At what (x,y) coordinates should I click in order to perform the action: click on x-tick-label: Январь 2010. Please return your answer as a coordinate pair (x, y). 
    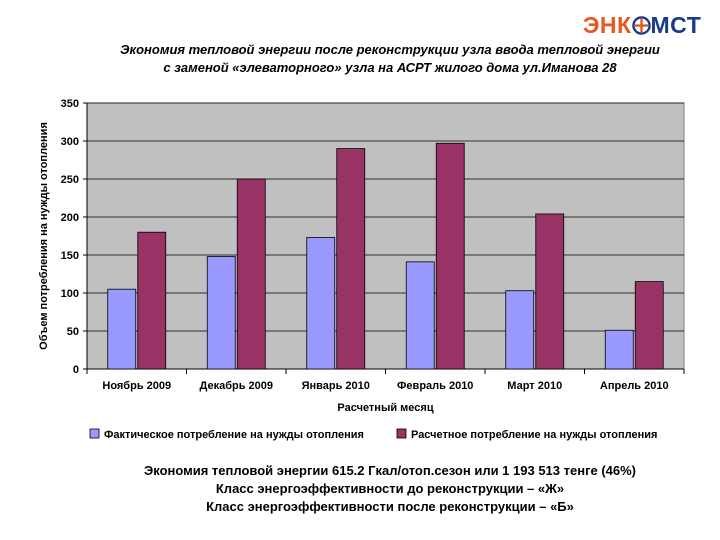
    Looking at the image, I should click on (336, 386).